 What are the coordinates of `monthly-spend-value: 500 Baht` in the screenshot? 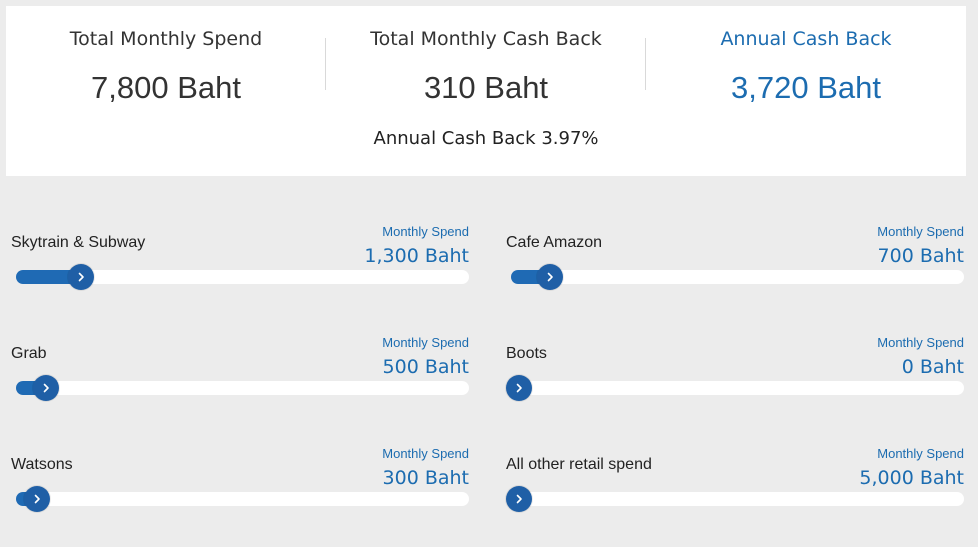 It's located at (425, 367).